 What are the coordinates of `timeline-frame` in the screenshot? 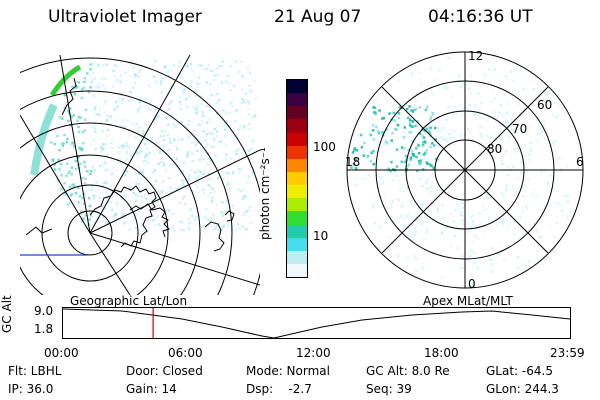 It's located at (316, 323).